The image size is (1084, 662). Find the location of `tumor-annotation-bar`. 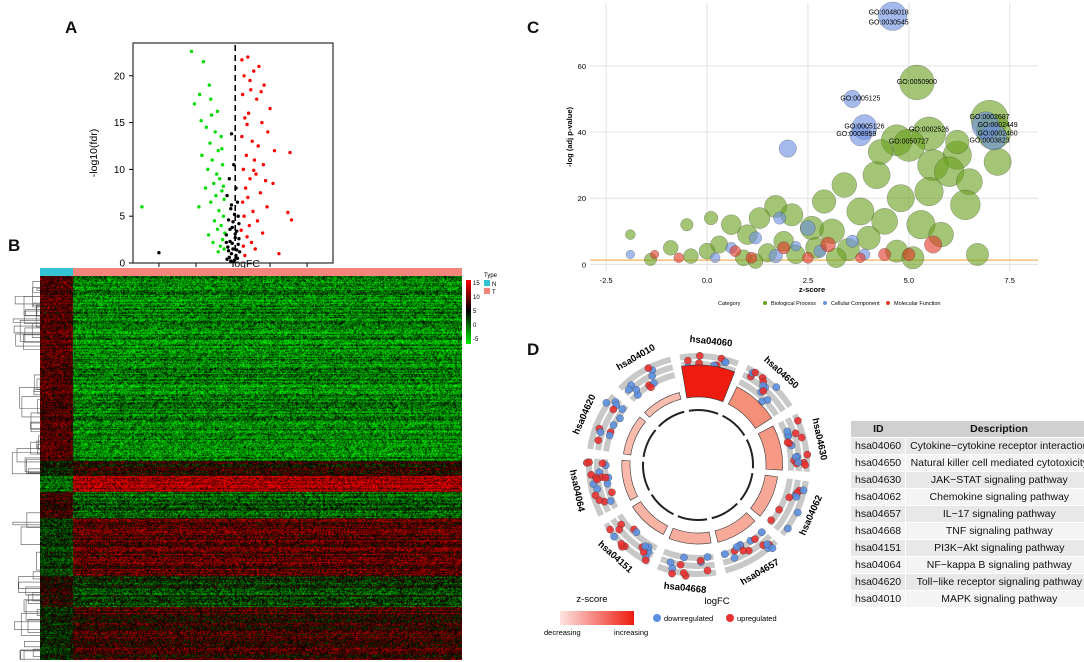

tumor-annotation-bar is located at coordinates (267, 272).